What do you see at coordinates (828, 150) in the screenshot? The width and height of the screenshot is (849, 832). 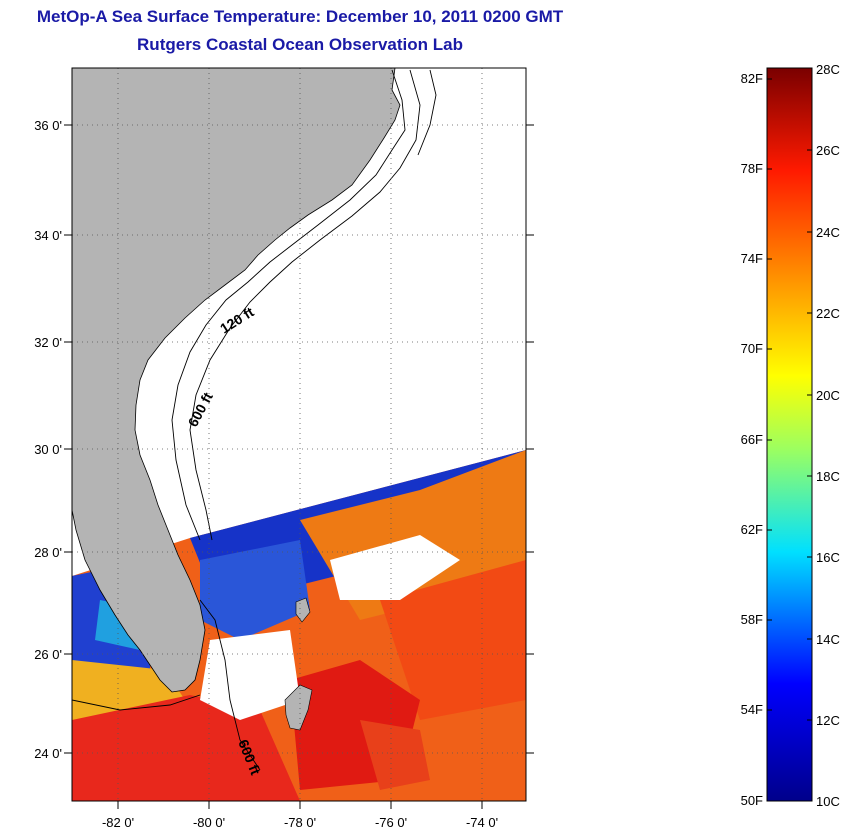 I see `colorbar-c-label: 26C` at bounding box center [828, 150].